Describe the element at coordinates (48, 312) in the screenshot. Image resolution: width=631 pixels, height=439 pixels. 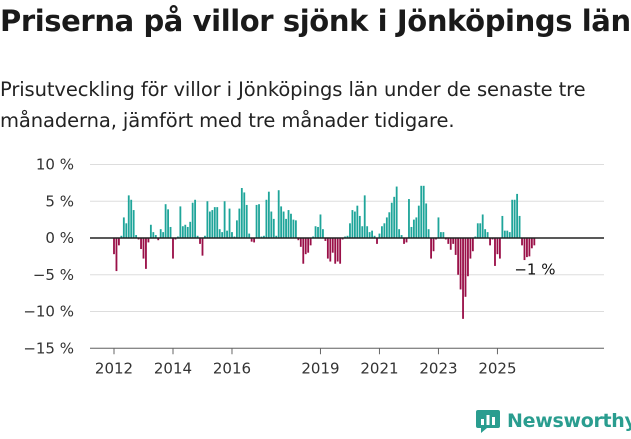
I see `y-tick-label: −10 %` at that location.